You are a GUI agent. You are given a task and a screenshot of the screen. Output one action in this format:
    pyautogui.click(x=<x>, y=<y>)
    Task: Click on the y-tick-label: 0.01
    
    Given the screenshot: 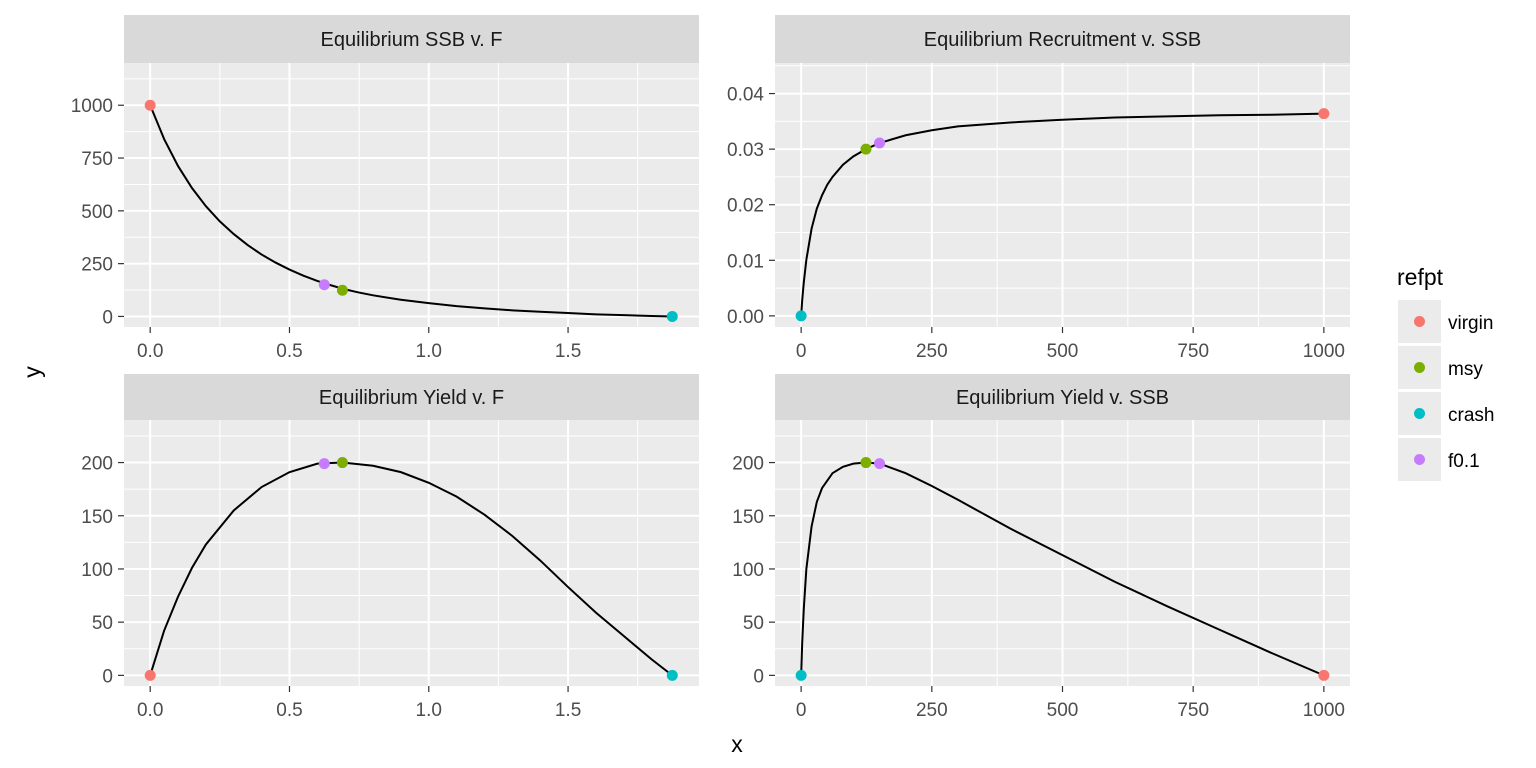 What is the action you would take?
    pyautogui.click(x=745, y=261)
    